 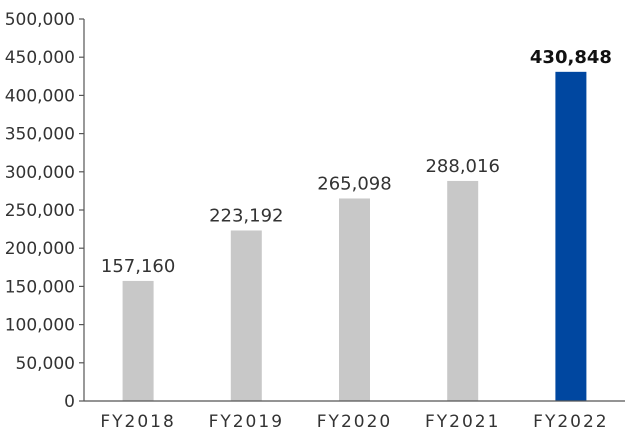 What do you see at coordinates (40, 326) in the screenshot?
I see `y-tick-label: 100,000` at bounding box center [40, 326].